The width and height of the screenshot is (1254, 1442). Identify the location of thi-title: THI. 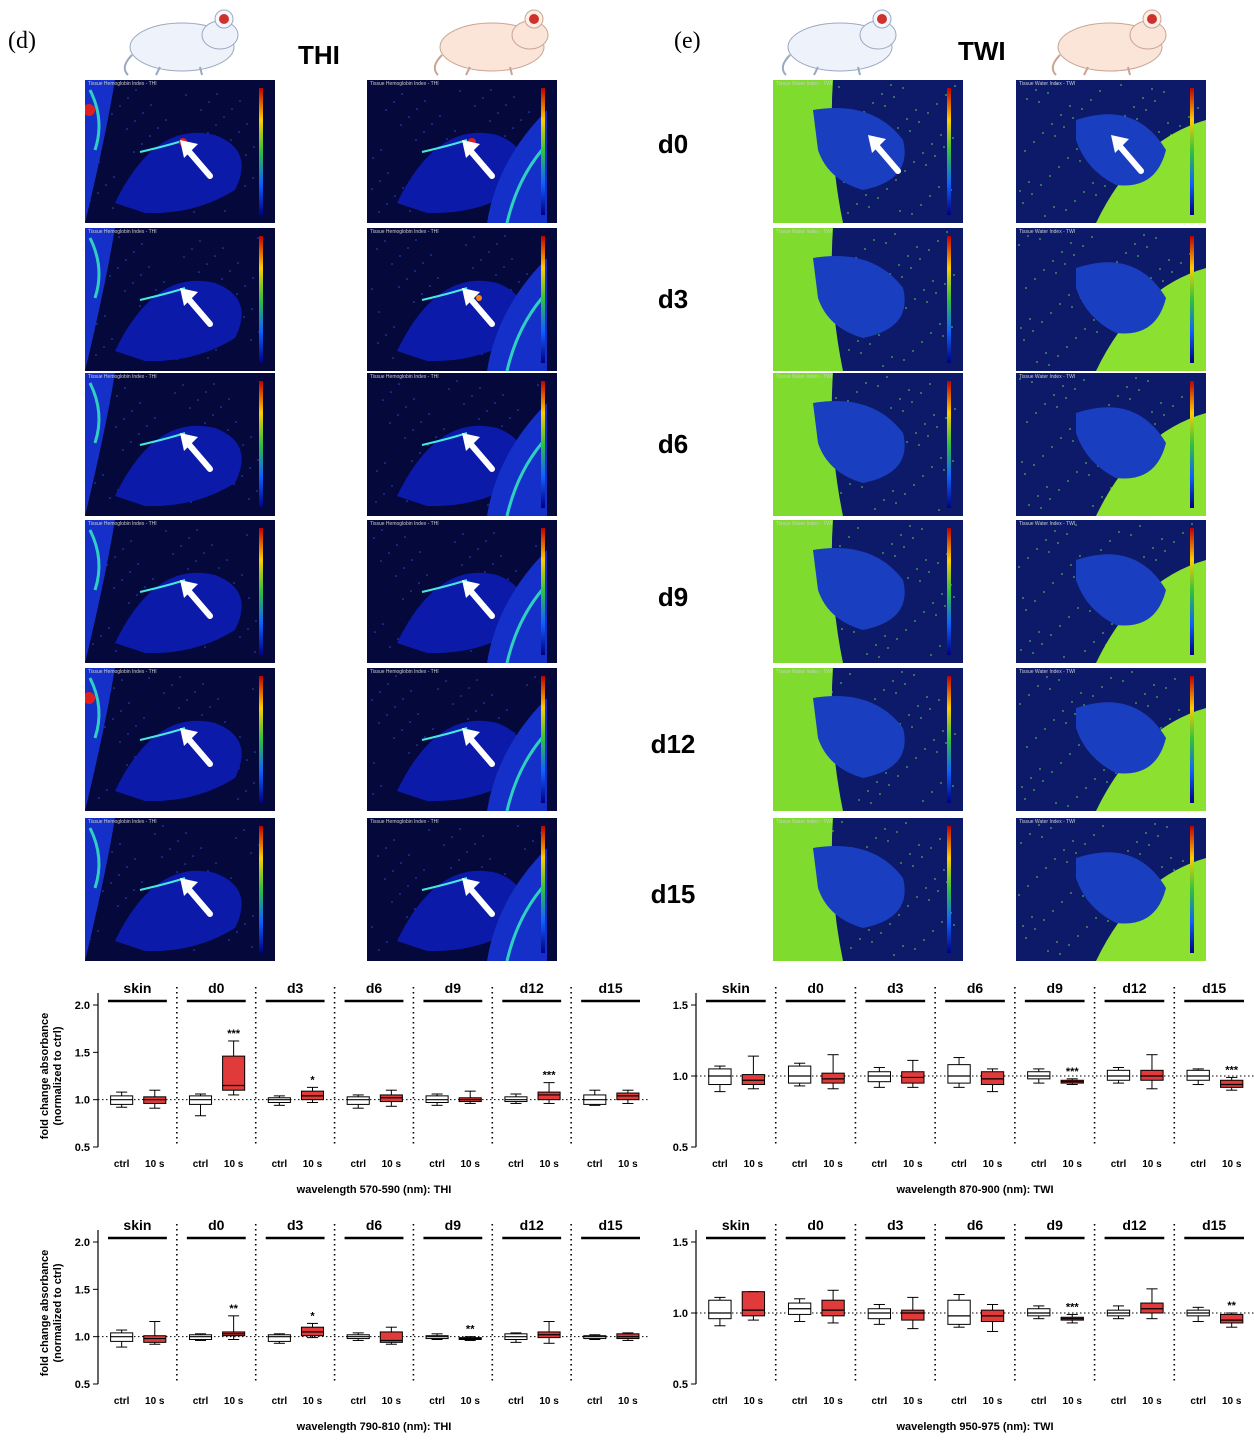
(319, 55).